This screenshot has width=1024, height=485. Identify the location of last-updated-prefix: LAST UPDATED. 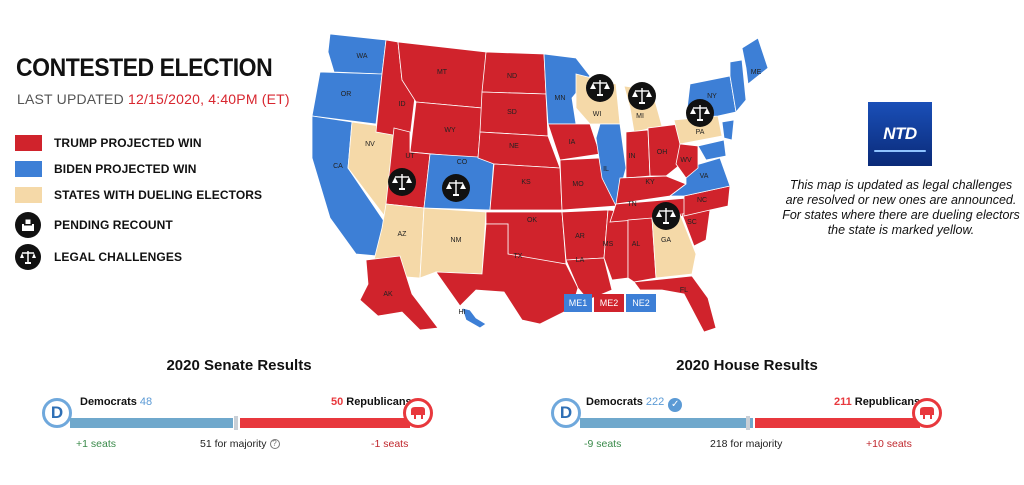
(72, 99).